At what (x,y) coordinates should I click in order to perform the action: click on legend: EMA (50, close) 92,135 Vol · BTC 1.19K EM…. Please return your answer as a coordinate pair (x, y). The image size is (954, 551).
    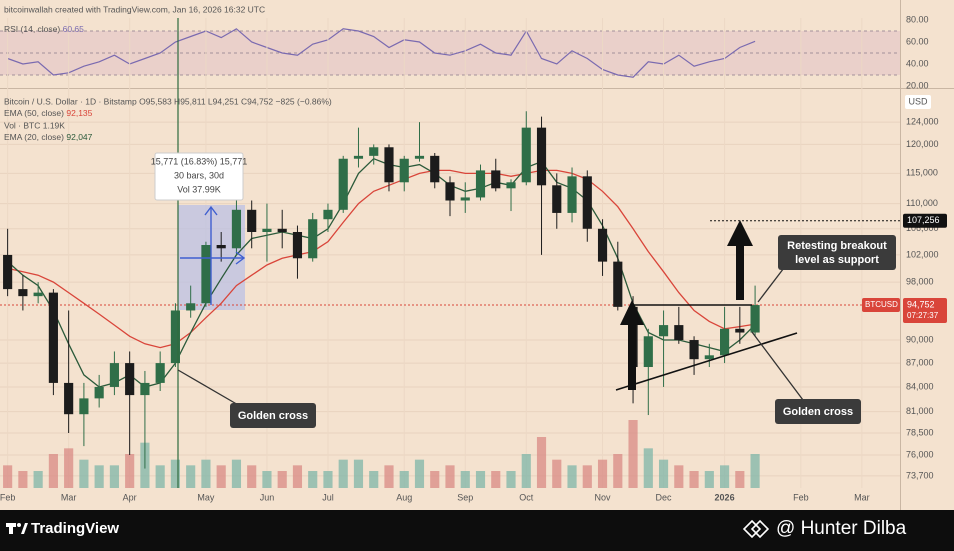
    Looking at the image, I should click on (48, 125).